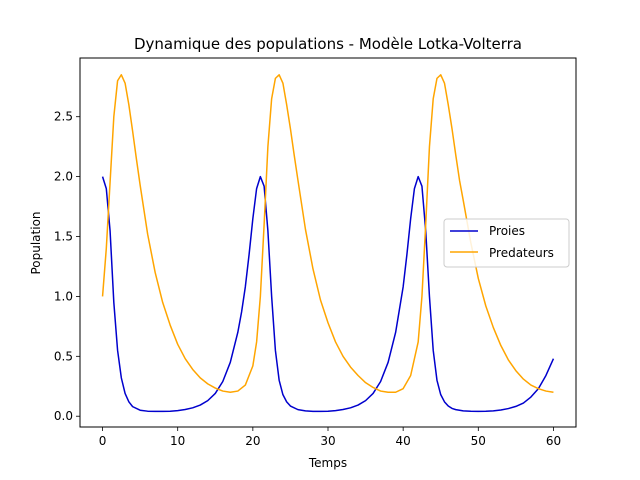  I want to click on x-tick-label: 0, so click(103, 441).